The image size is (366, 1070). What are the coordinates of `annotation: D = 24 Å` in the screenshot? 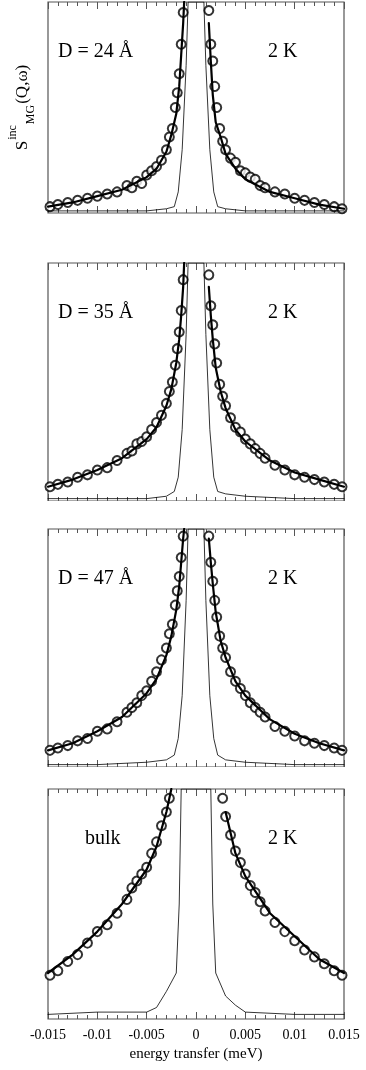 It's located at (96, 50).